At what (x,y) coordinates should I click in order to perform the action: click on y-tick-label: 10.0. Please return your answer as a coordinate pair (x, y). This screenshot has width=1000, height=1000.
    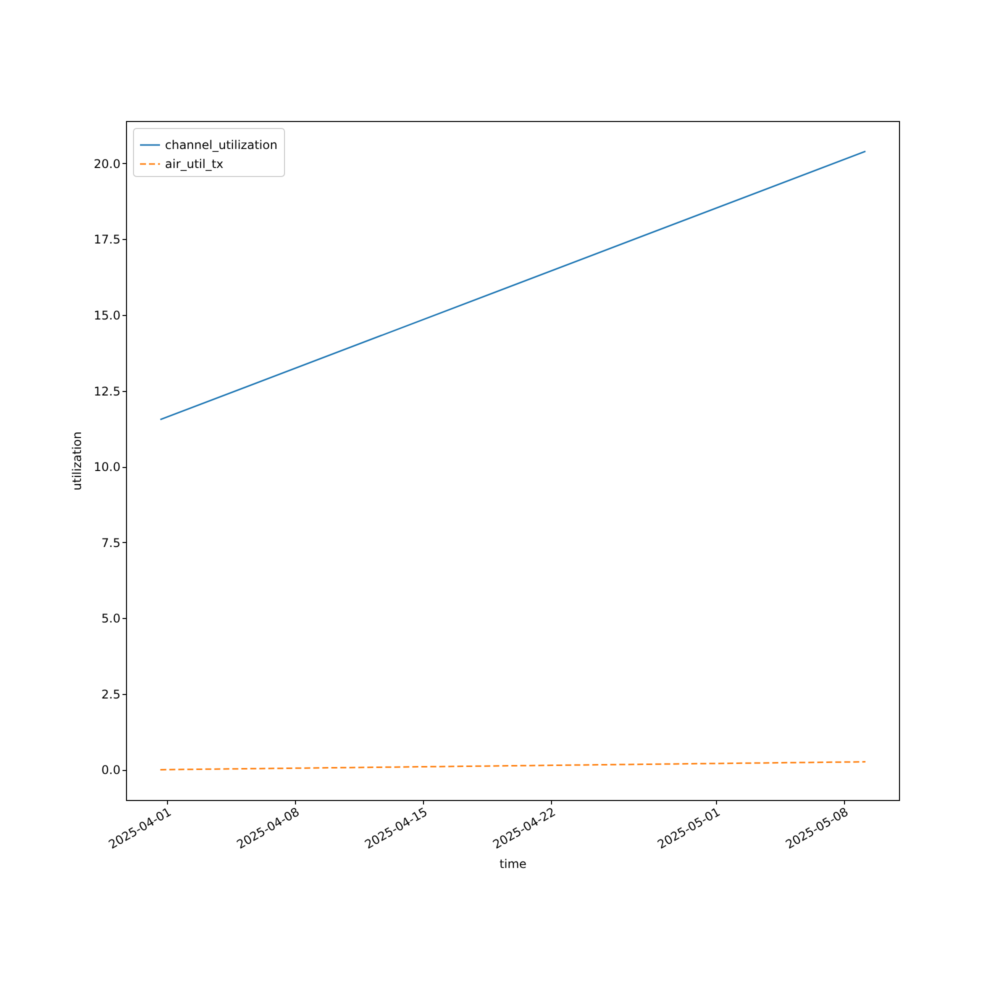
    Looking at the image, I should click on (107, 467).